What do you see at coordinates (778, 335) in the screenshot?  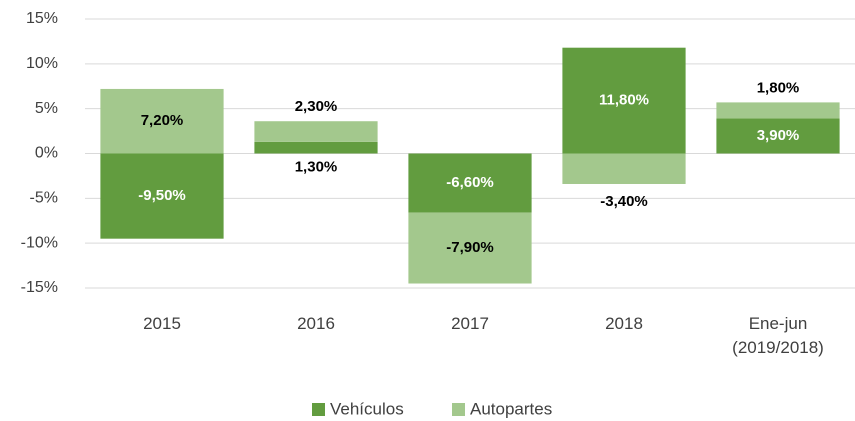 I see `x-tick-label: Ene-jun (2019/2018)` at bounding box center [778, 335].